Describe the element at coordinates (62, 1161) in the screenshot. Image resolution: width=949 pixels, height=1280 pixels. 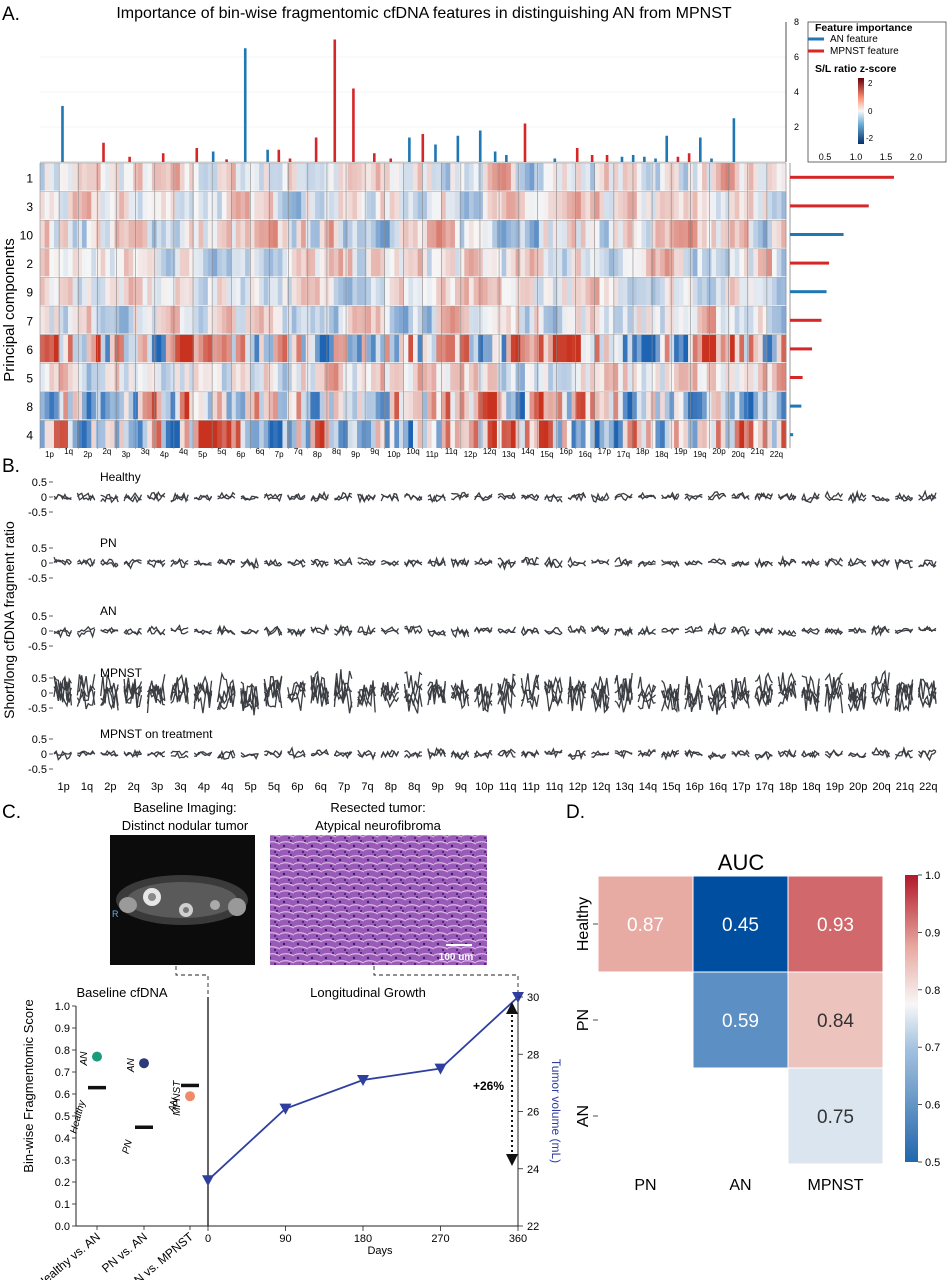
I see `score-tick: 0.3` at that location.